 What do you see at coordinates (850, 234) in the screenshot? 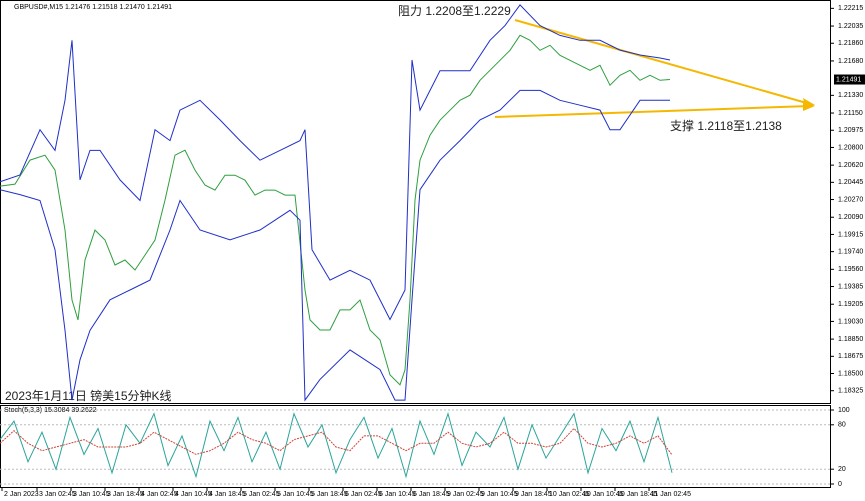
I see `y-tick-label: 1.19915` at bounding box center [850, 234].